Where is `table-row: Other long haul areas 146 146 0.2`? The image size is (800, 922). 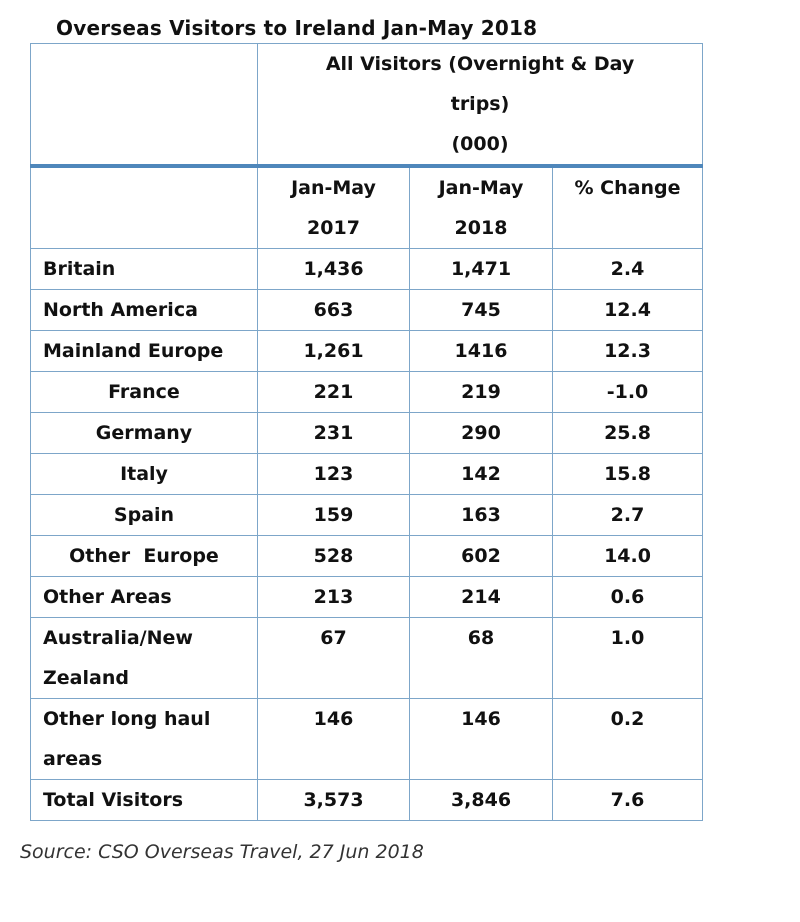 table-row: Other long haul areas 146 146 0.2 is located at coordinates (367, 739).